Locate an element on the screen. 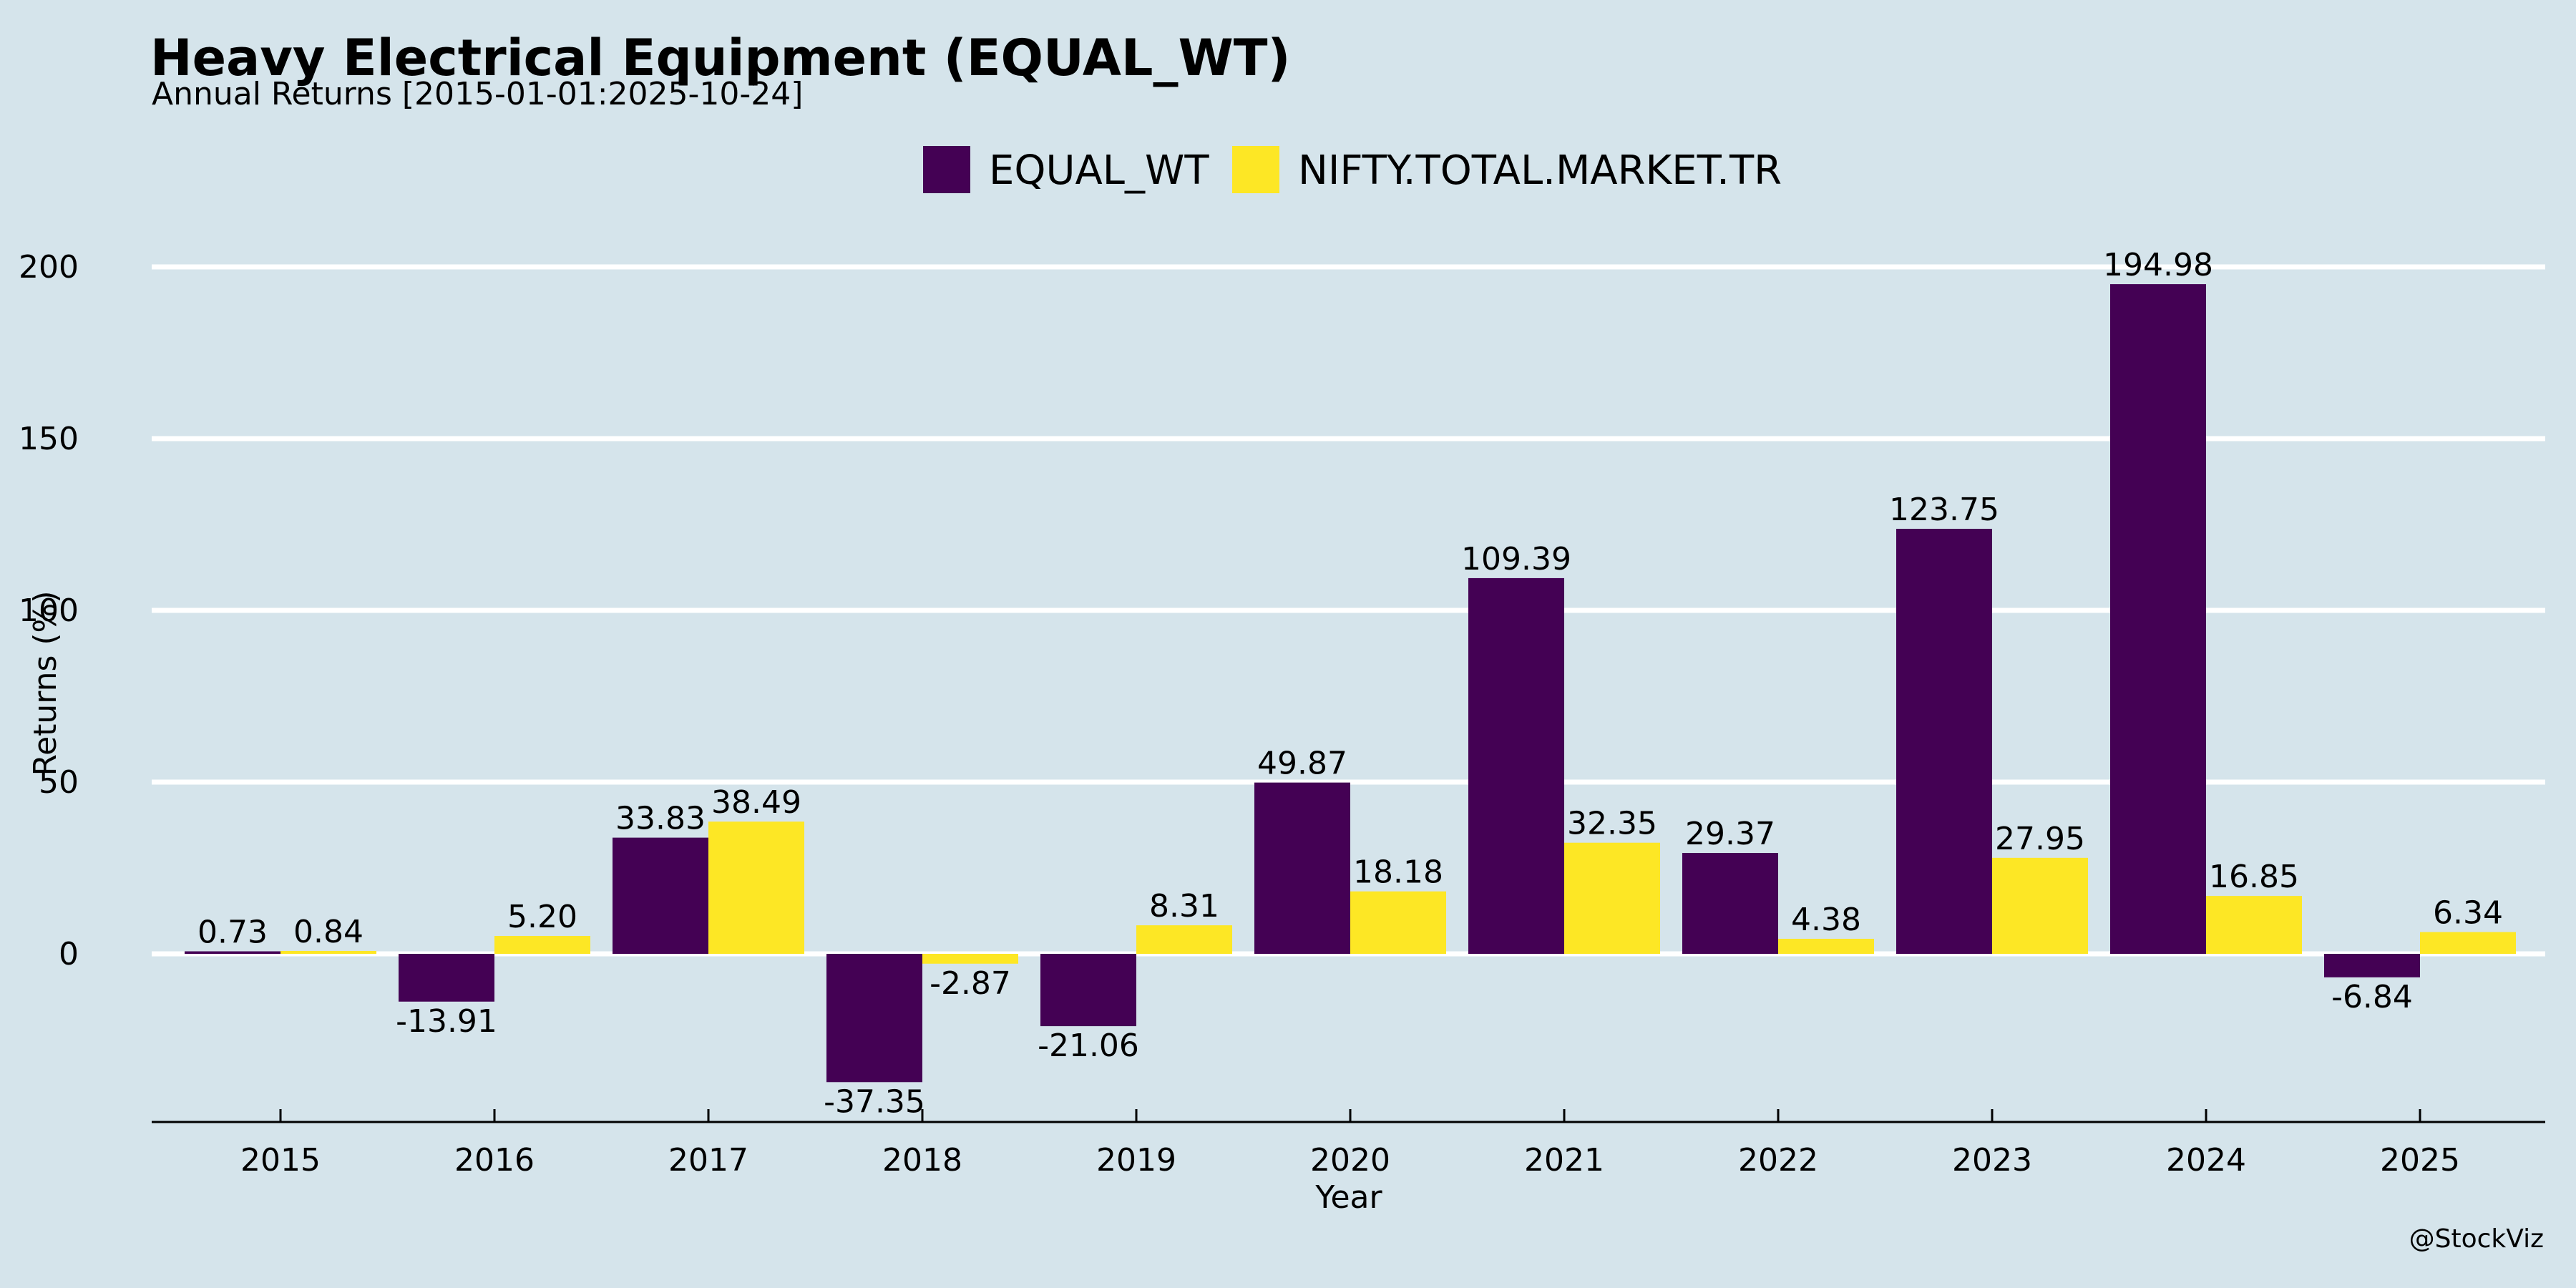 The width and height of the screenshot is (2576, 1288). y-tick-label: 150 is located at coordinates (49, 439).